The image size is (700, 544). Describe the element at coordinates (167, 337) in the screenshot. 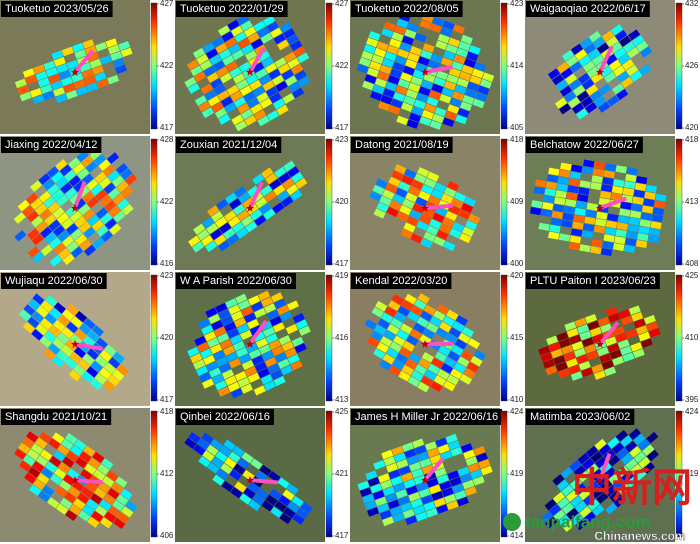

I see `colorbar-tick-label: 420` at that location.